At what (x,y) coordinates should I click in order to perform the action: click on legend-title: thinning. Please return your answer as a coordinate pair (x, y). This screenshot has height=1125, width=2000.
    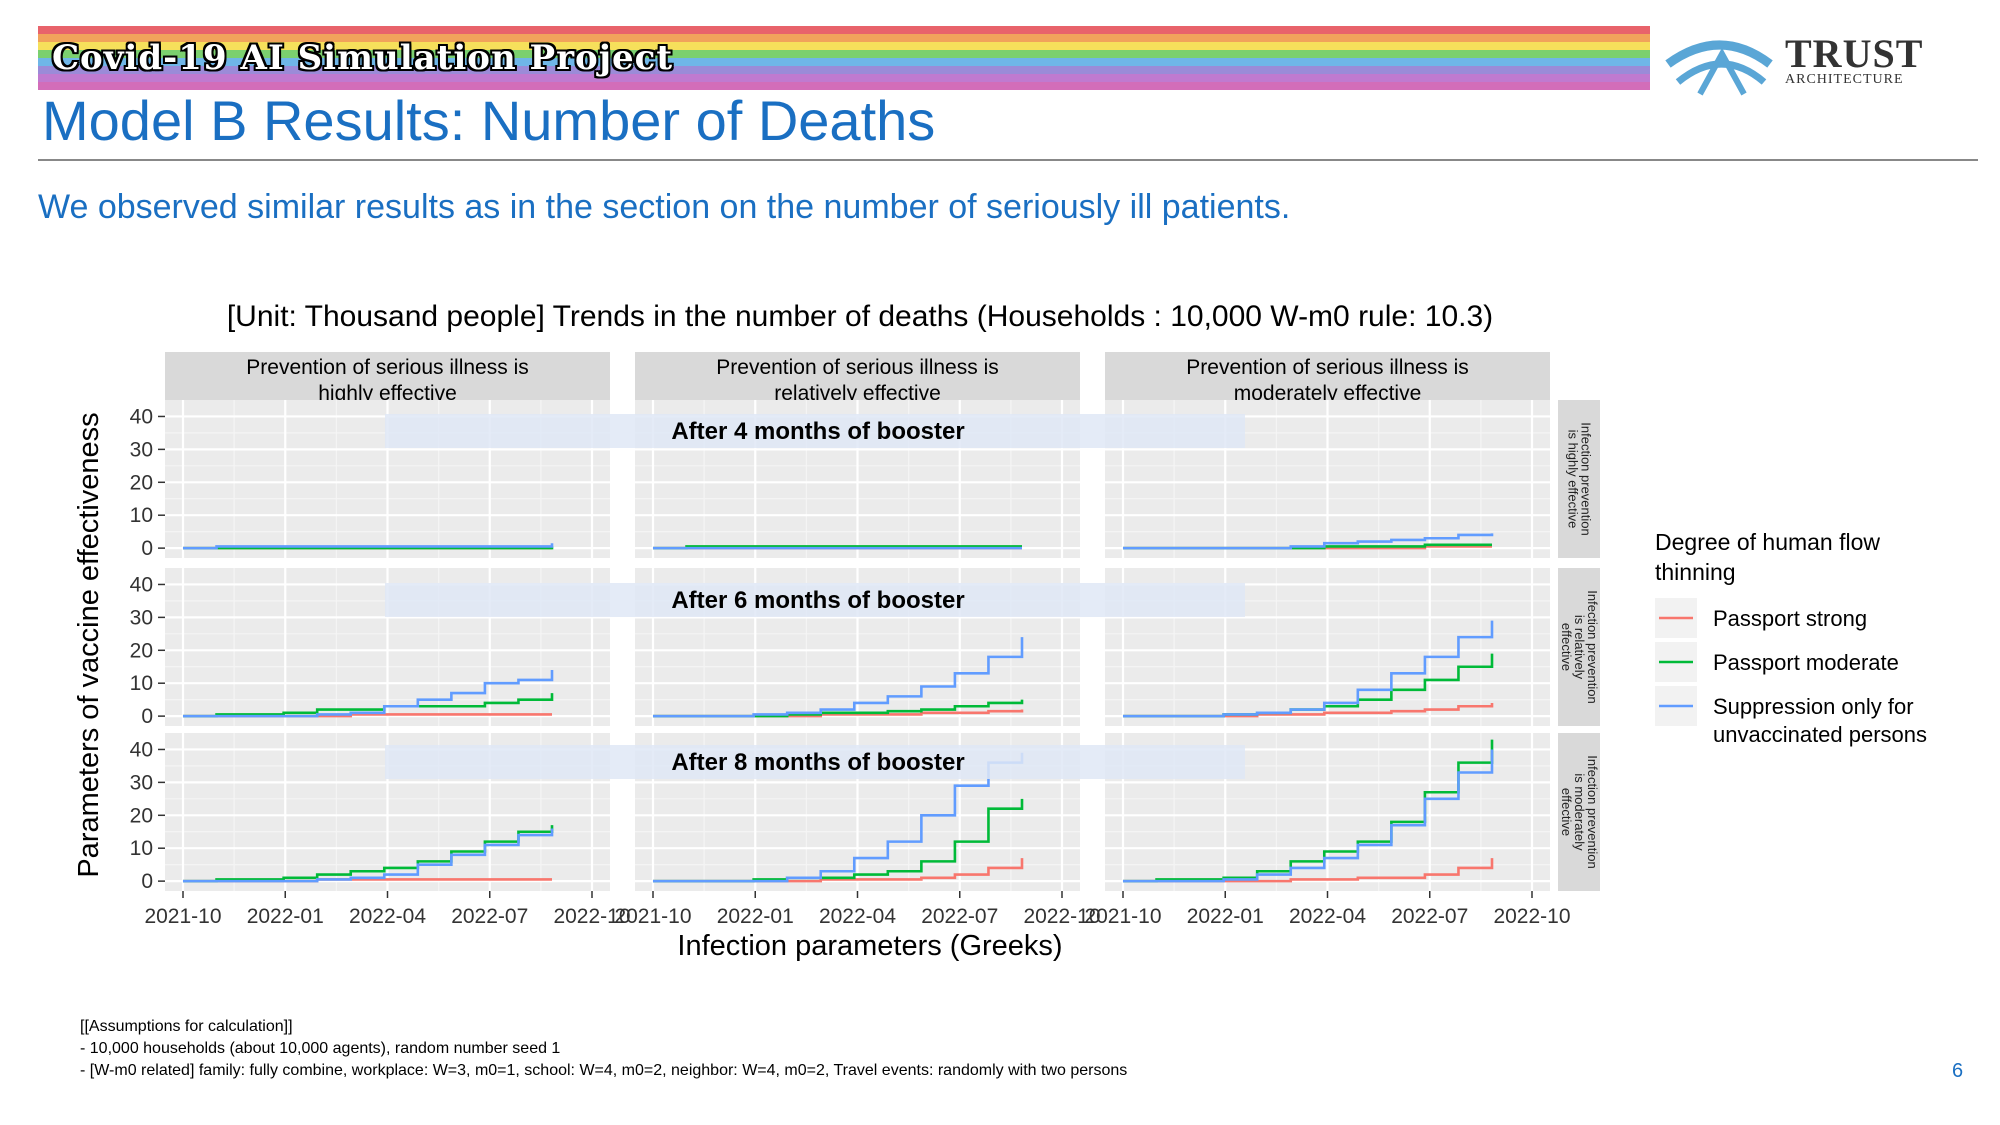
    Looking at the image, I should click on (1695, 572).